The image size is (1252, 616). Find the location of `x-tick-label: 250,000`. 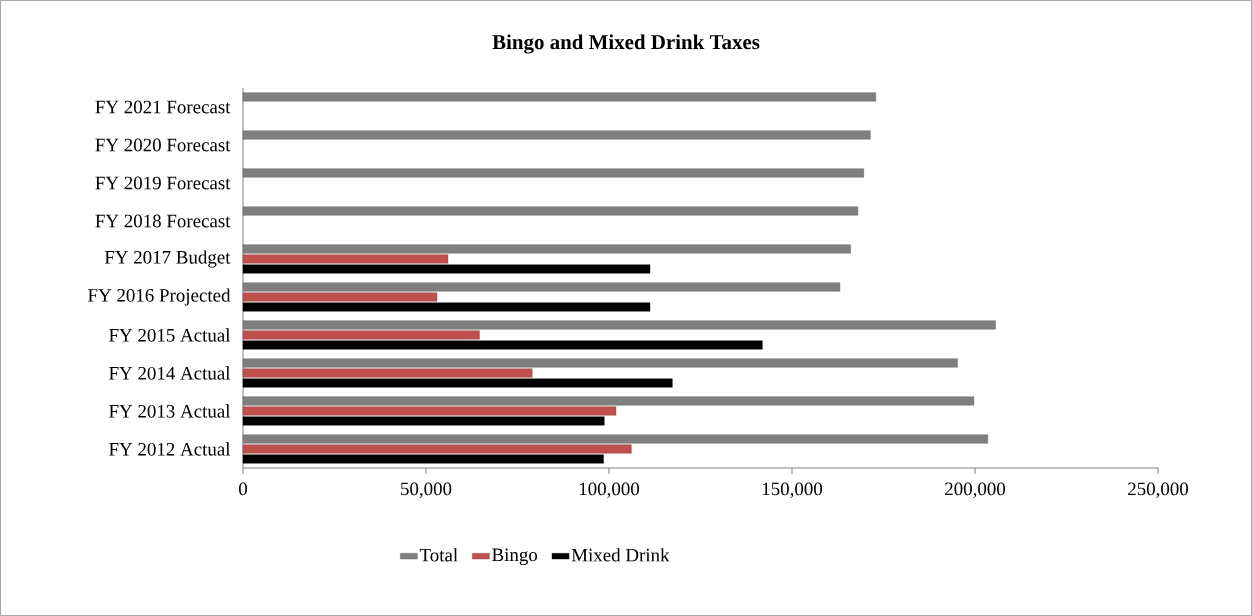

x-tick-label: 250,000 is located at coordinates (1158, 490).